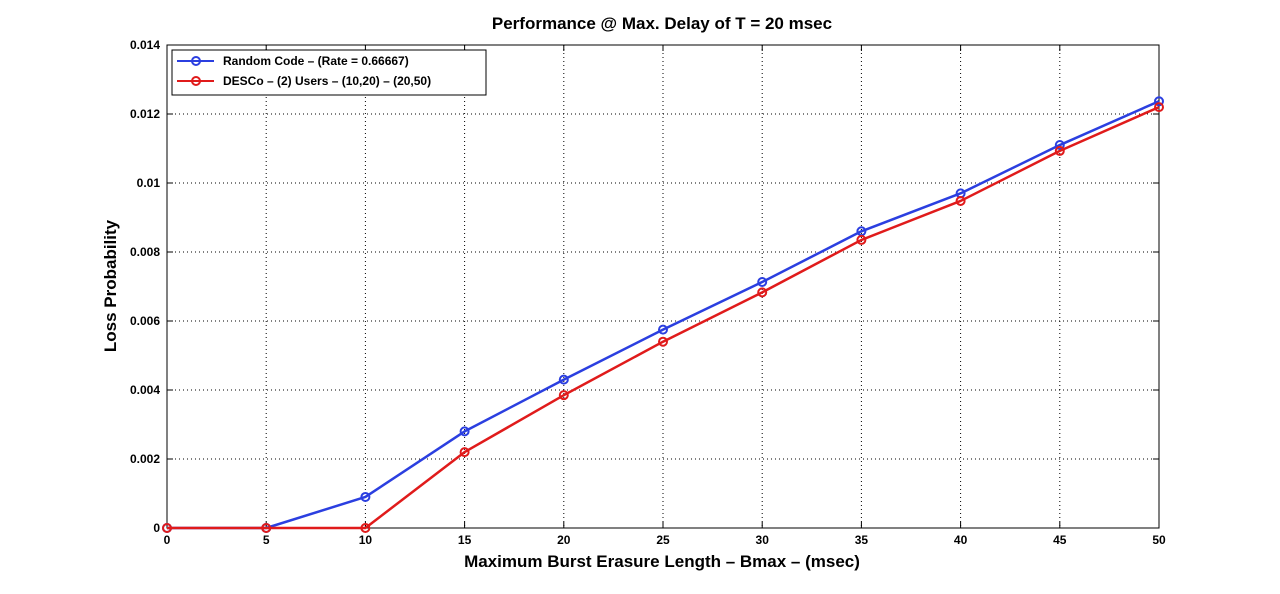  I want to click on legend-label-random-code: Random Code – (Rate = 0.66667), so click(316, 61).